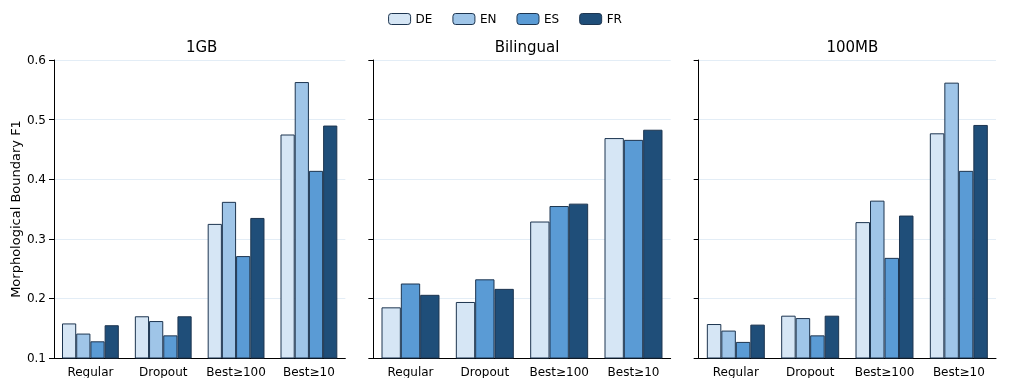  I want to click on y-tick-label: 0.2, so click(36, 298).